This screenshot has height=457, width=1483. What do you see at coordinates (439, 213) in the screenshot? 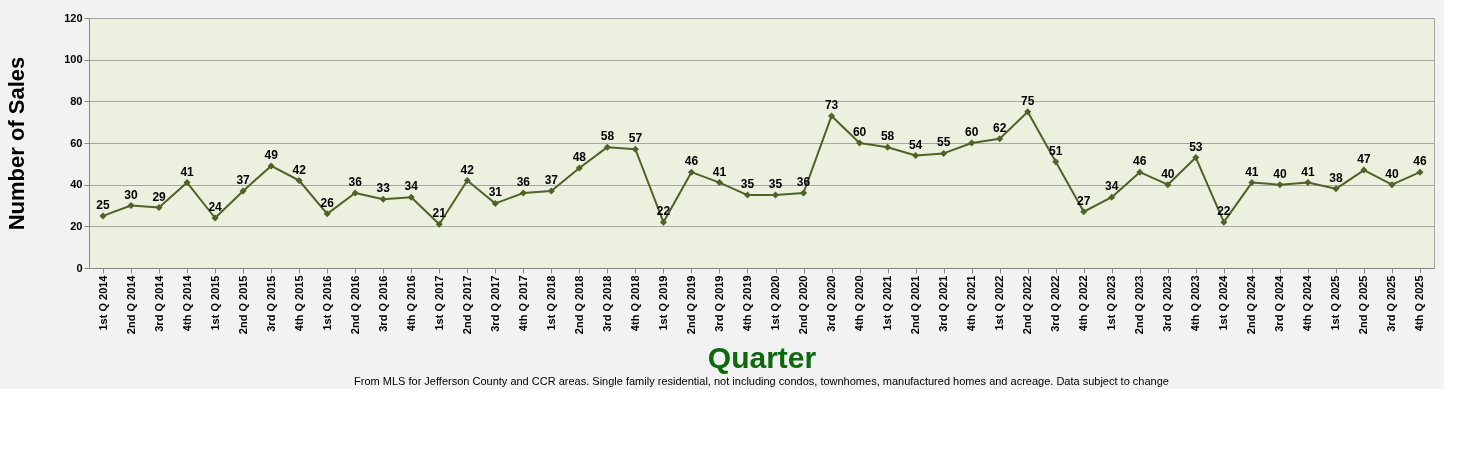
I see `data-label: 21` at bounding box center [439, 213].